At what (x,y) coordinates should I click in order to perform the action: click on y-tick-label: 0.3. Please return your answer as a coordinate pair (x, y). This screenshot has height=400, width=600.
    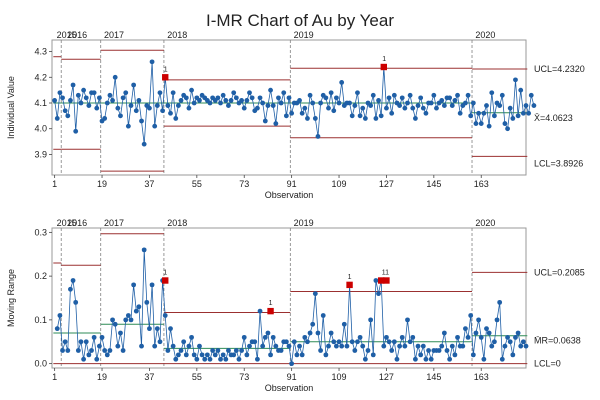
    Looking at the image, I should click on (40, 232).